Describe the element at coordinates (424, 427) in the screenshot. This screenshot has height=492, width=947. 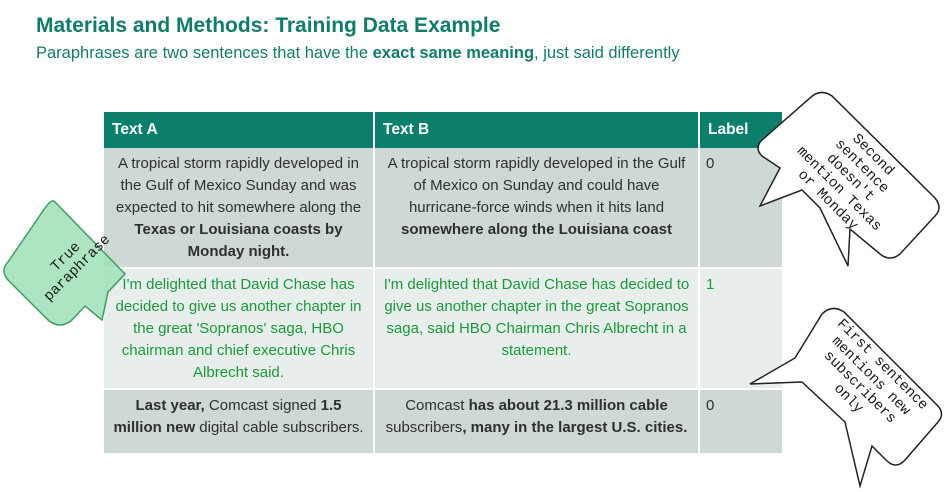
I see `row3-b-text2: subscribers` at that location.